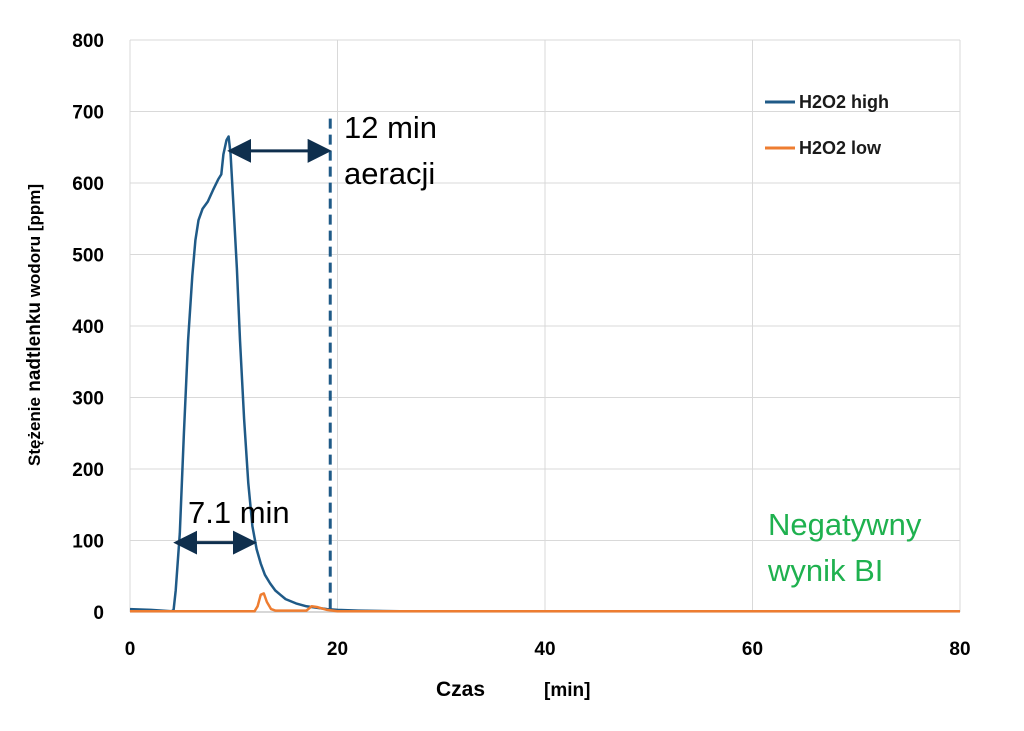 This screenshot has width=1024, height=731. Describe the element at coordinates (567, 690) in the screenshot. I see `x-axis-unit: [min]` at that location.